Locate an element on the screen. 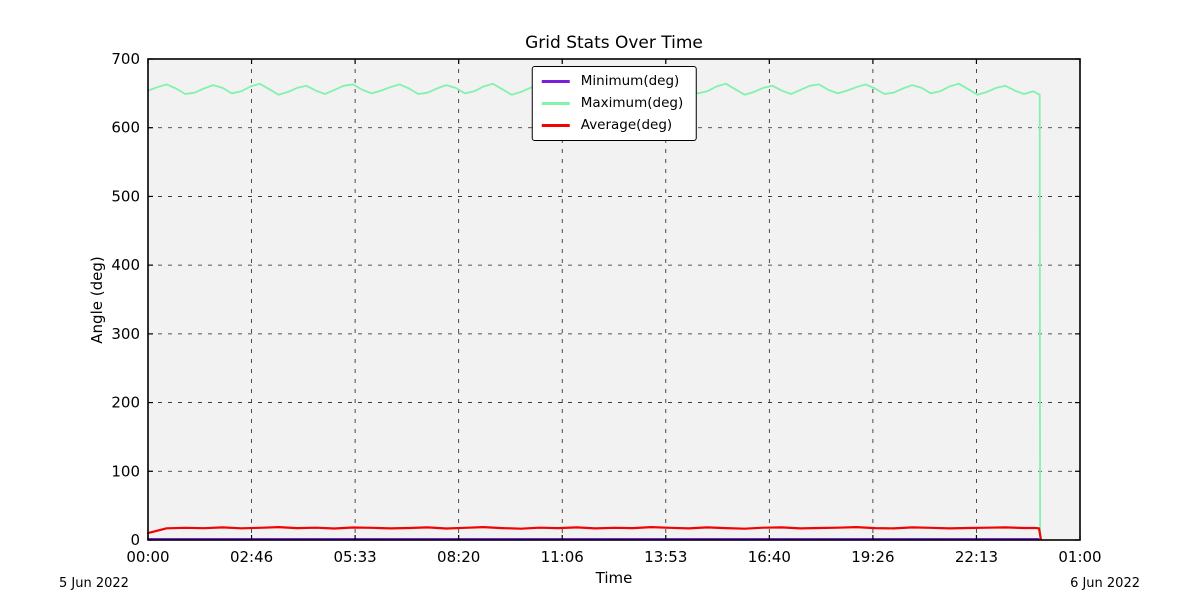 This screenshot has width=1200, height=600. legend-entry-minimum: Minimum(deg) is located at coordinates (612, 81).